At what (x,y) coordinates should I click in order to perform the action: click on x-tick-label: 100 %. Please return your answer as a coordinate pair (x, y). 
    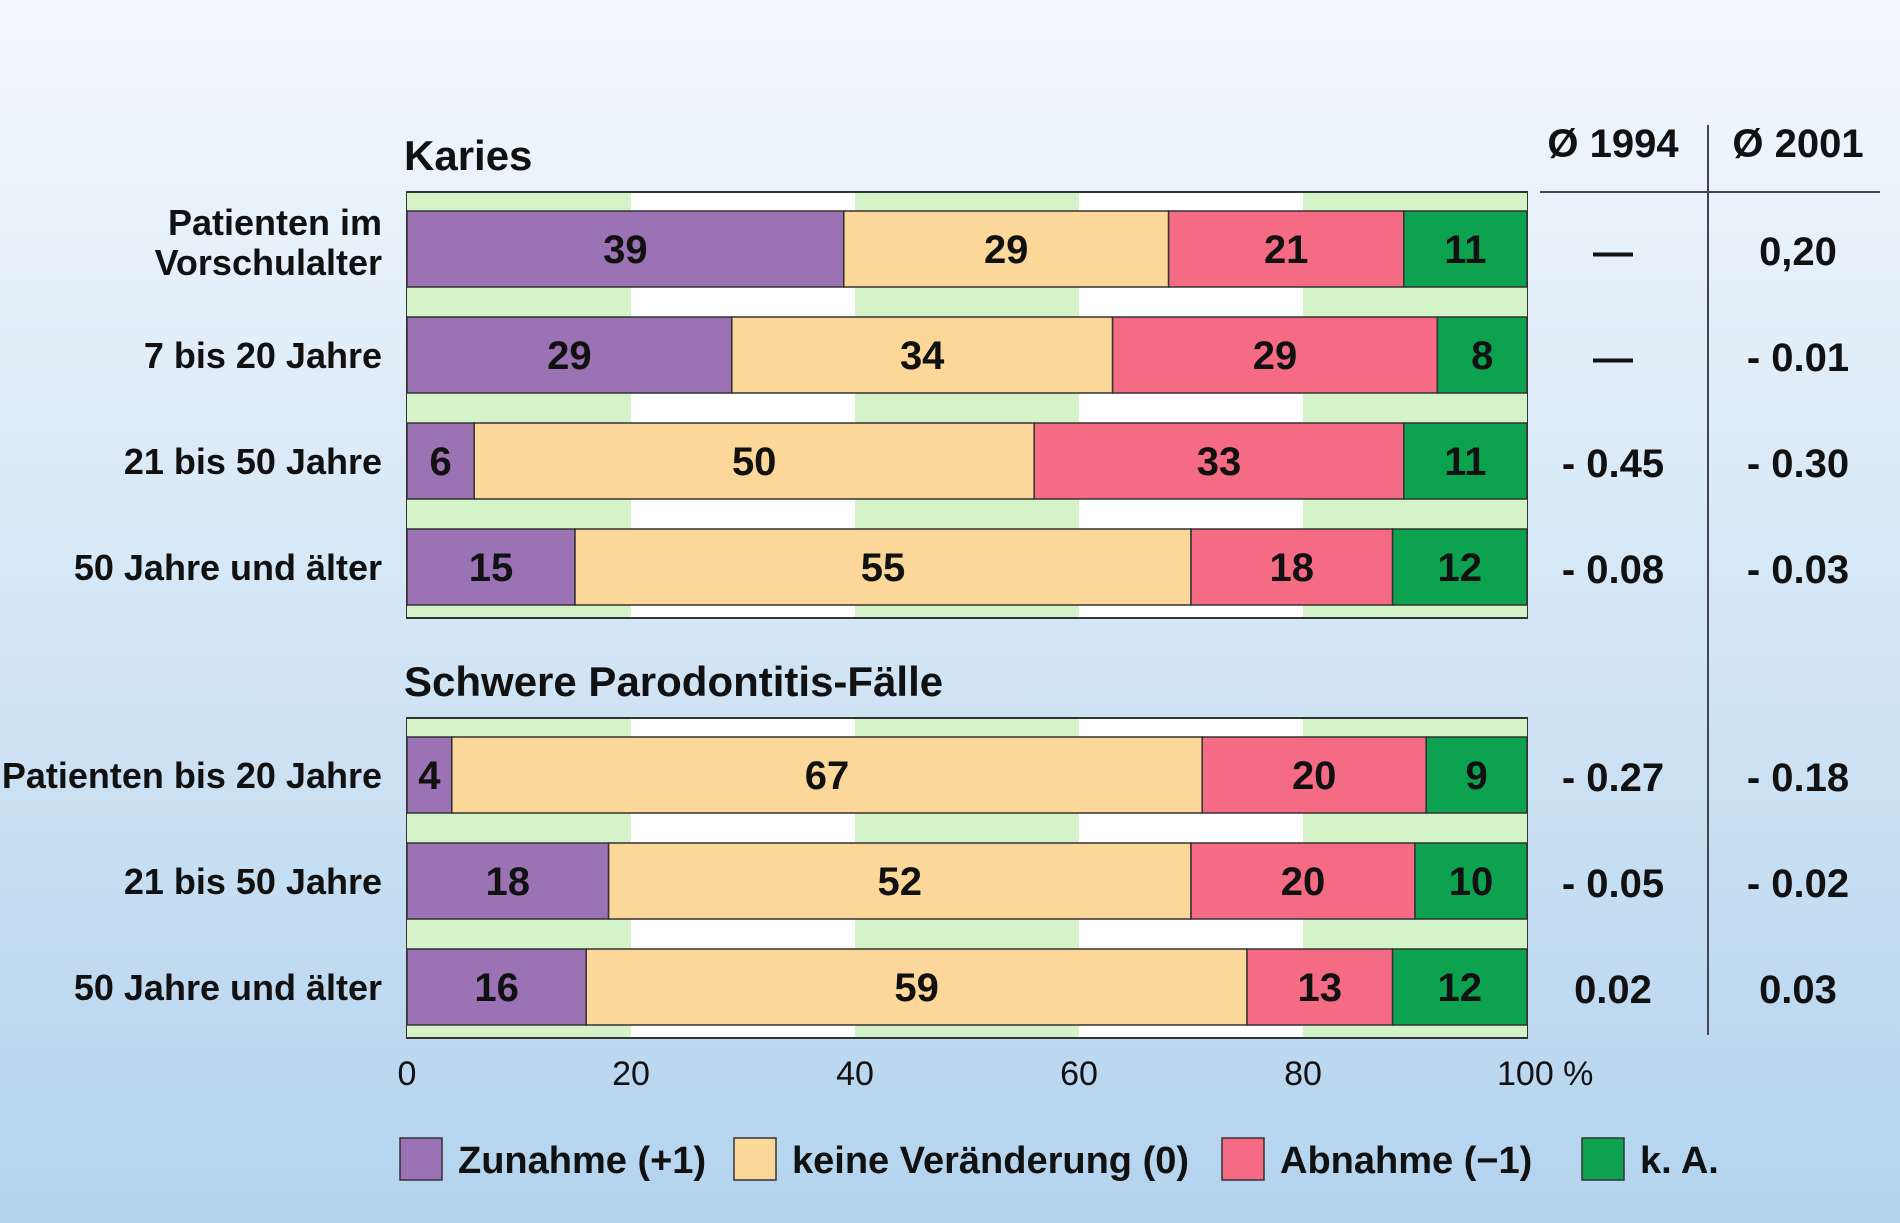
    Looking at the image, I should click on (1545, 1074).